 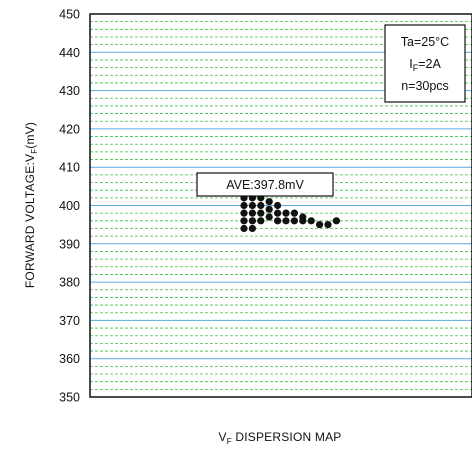 I want to click on y-tick-label: 440, so click(x=69, y=53).